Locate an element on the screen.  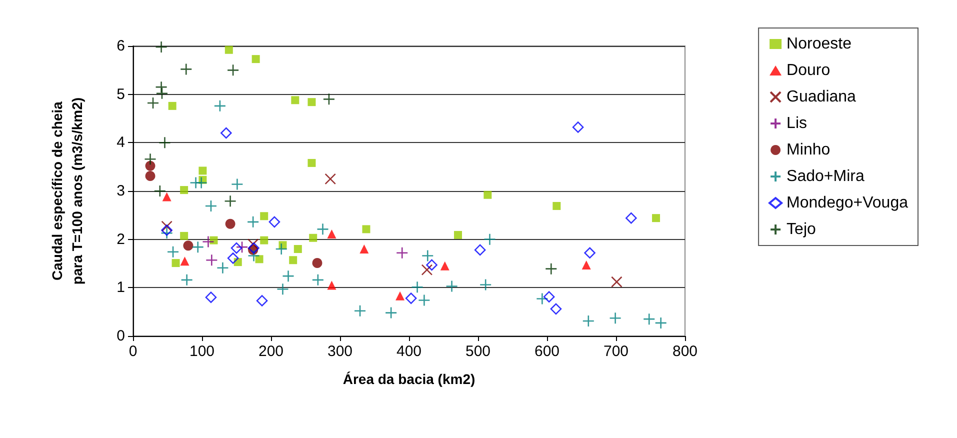
legend-label: Guadiana is located at coordinates (821, 97).